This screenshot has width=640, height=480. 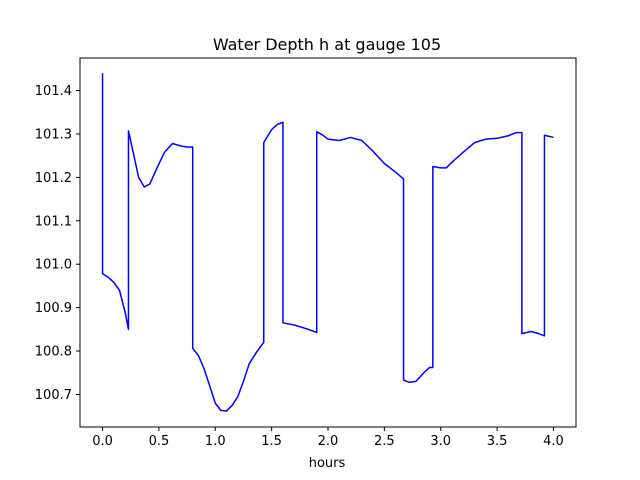 I want to click on y-axis: 100.7 100.8 100.9 101.0 101.1 101.2 101.3 101.4, so click(x=57, y=243).